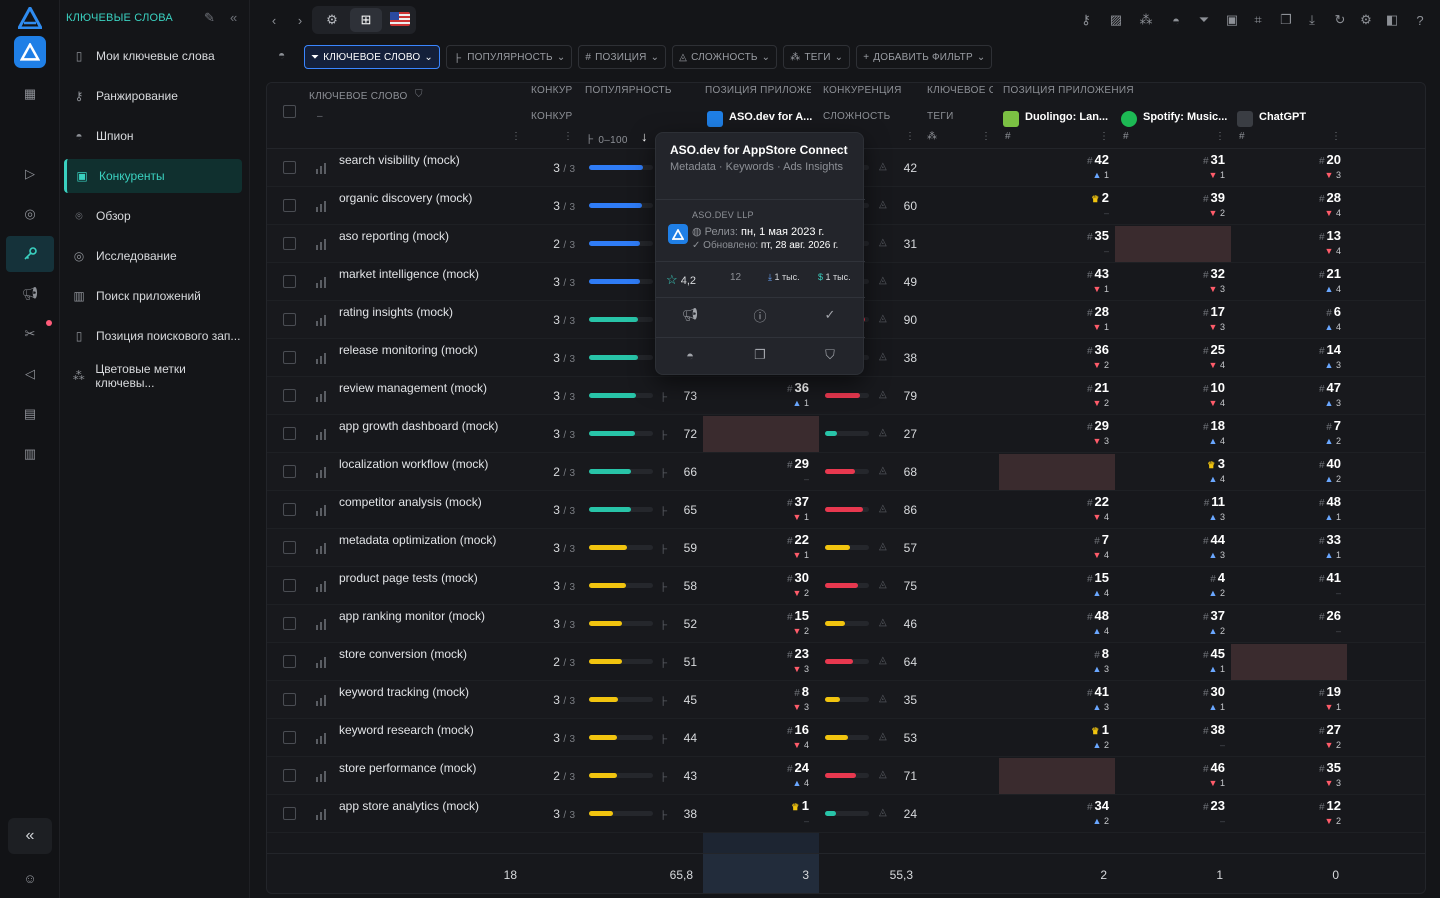 The height and width of the screenshot is (898, 1440). I want to click on gear-icon: ⚙, so click(1366, 19).